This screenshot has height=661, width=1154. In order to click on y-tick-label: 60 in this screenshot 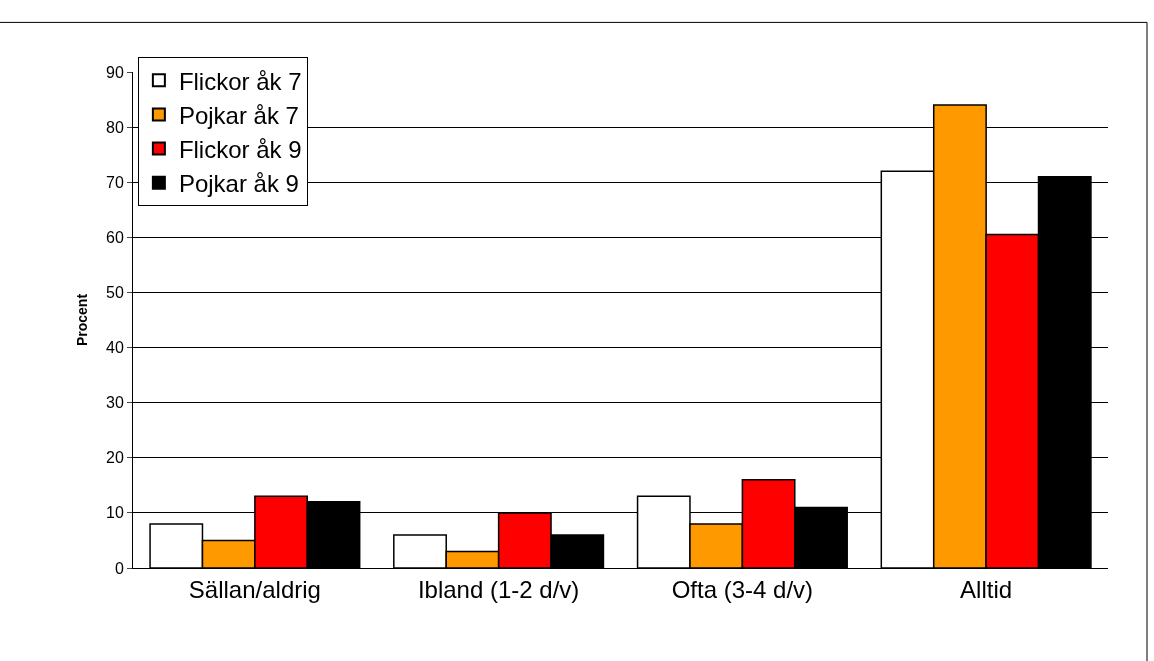, I will do `click(115, 237)`.